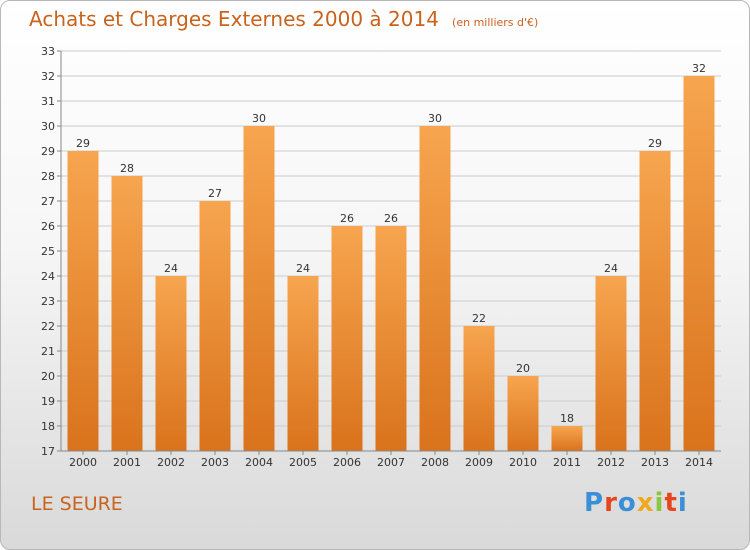 Image resolution: width=750 pixels, height=550 pixels. Describe the element at coordinates (127, 462) in the screenshot. I see `x-tick-label: 2001` at that location.